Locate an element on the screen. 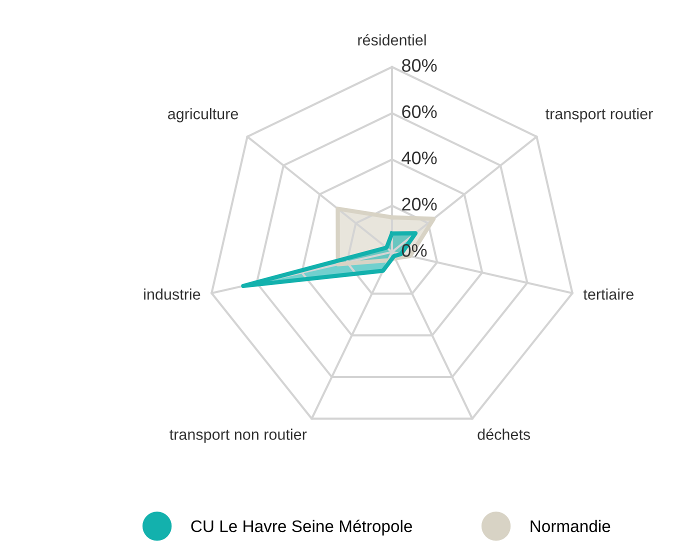 This screenshot has height=545, width=683. spoke-label: transport routier is located at coordinates (599, 115).